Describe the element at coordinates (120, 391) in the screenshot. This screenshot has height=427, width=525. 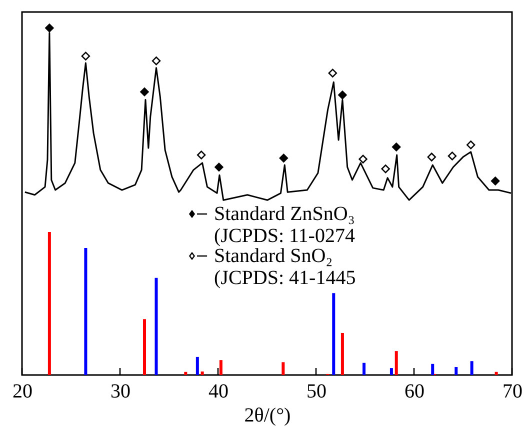
I see `x-tick-label: 30` at that location.